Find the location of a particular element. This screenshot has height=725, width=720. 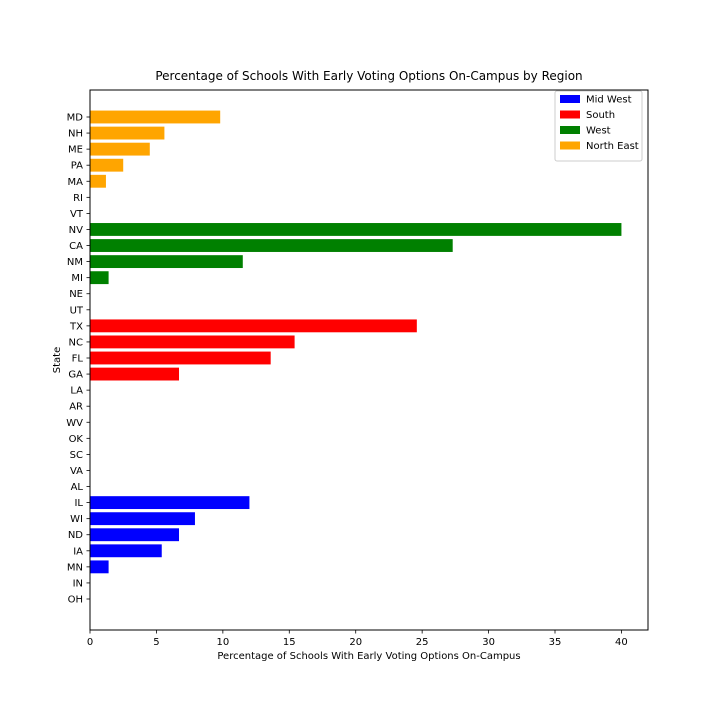

y-tick-label: LA is located at coordinates (76, 391).